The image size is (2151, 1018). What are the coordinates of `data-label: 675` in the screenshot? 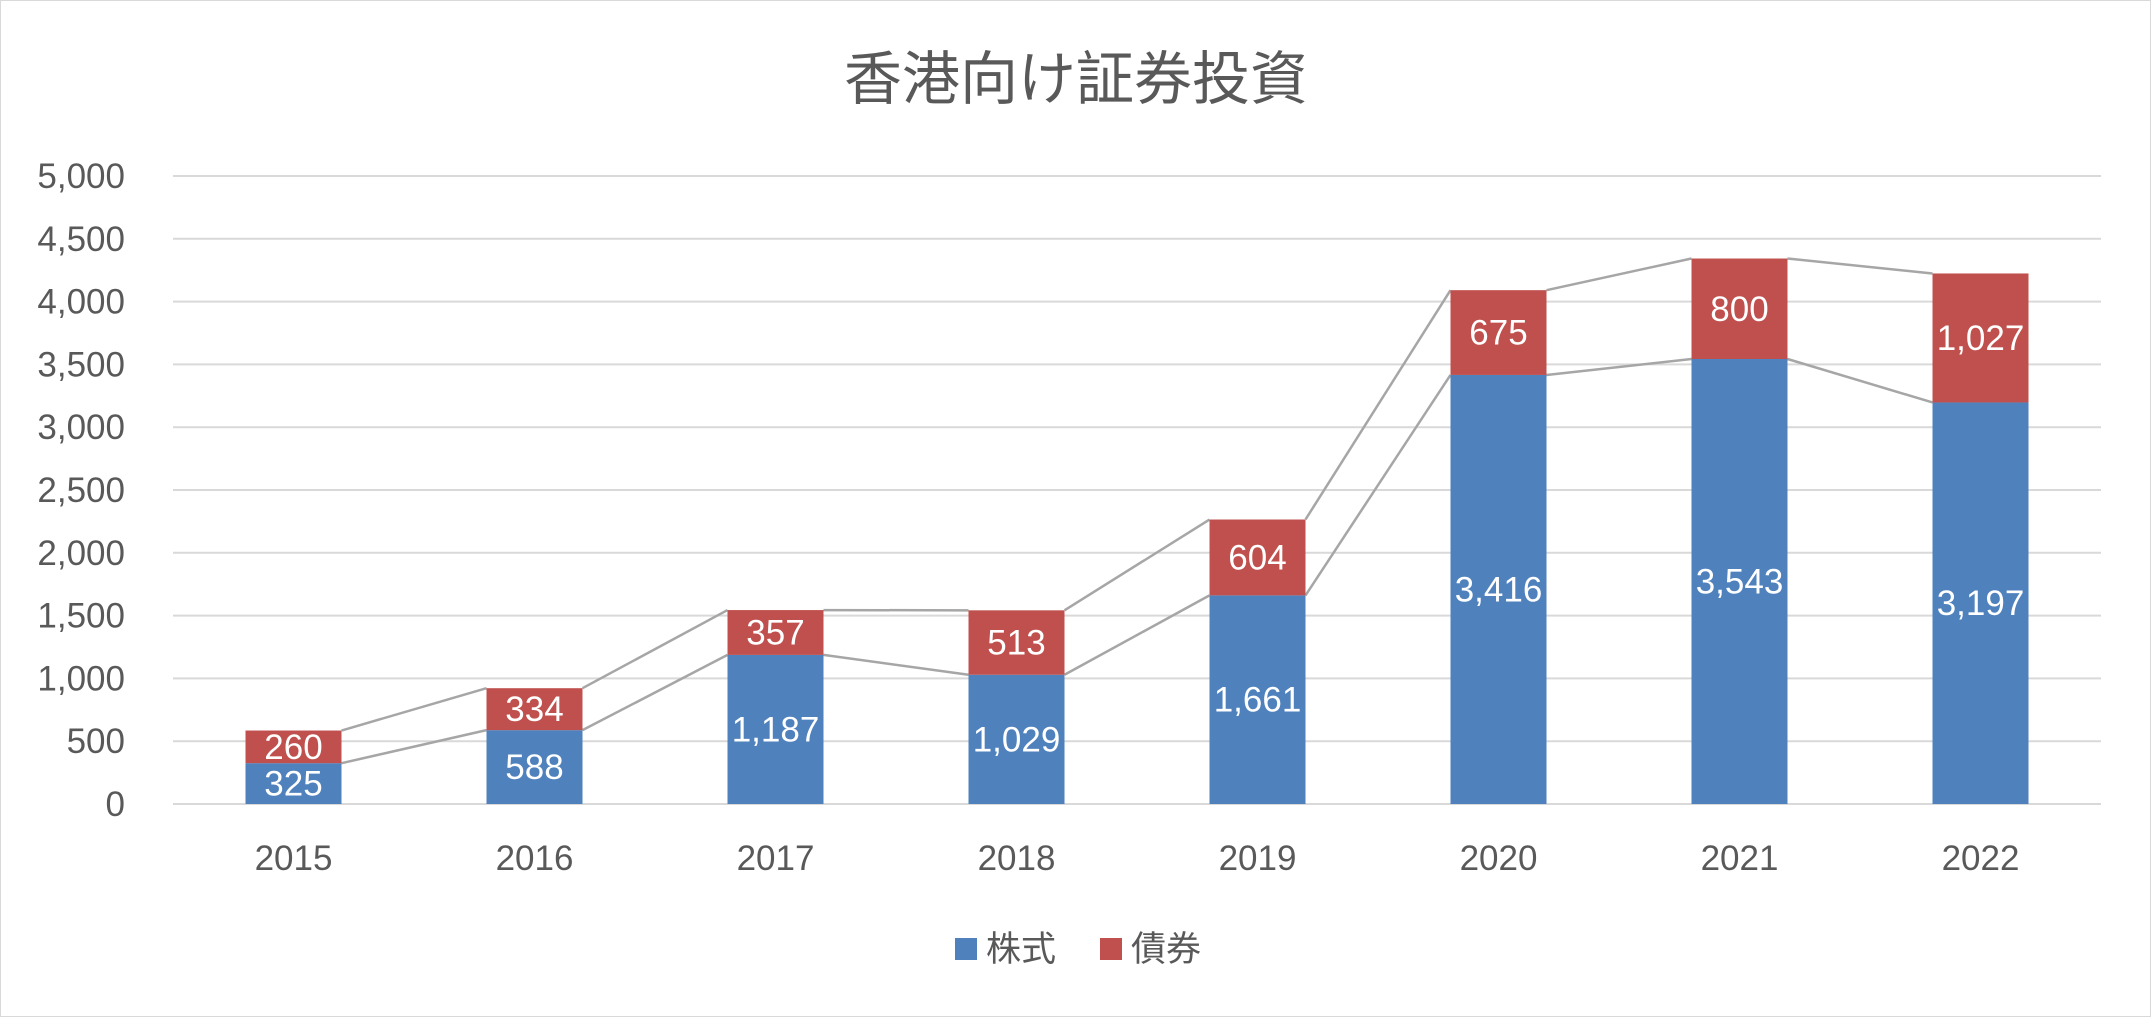 It's located at (1498, 333).